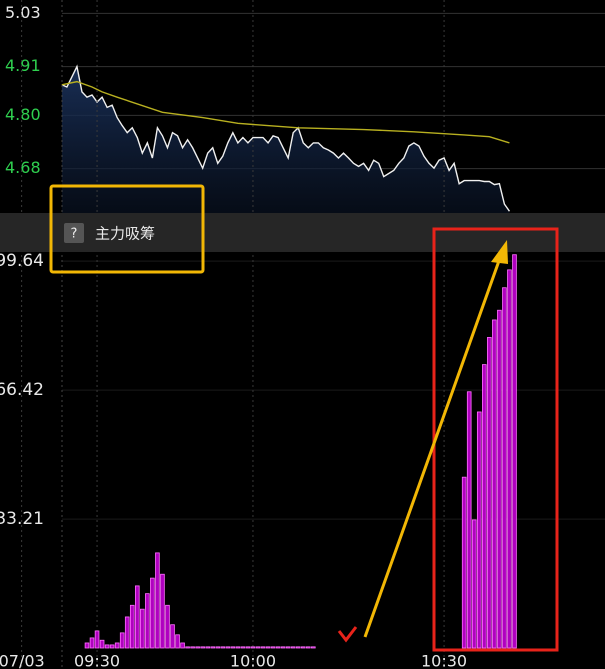 The image size is (605, 669). What do you see at coordinates (23, 114) in the screenshot?
I see `y-tick-label: 4.80` at bounding box center [23, 114].